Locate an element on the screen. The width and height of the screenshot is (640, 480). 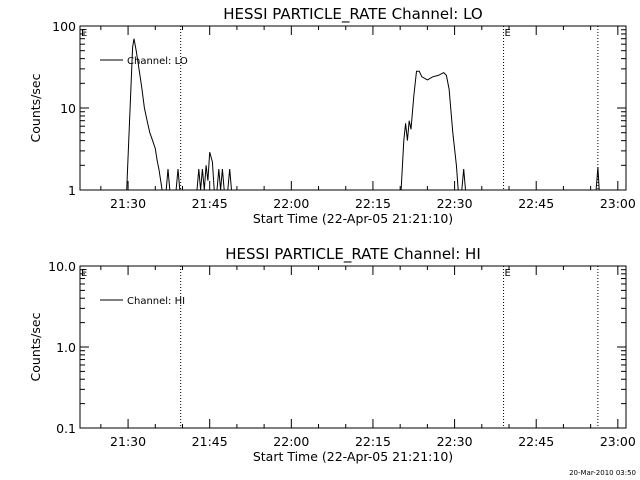
chart-title: HESSI PARTICLE_RATE Channel: LO is located at coordinates (352, 14).